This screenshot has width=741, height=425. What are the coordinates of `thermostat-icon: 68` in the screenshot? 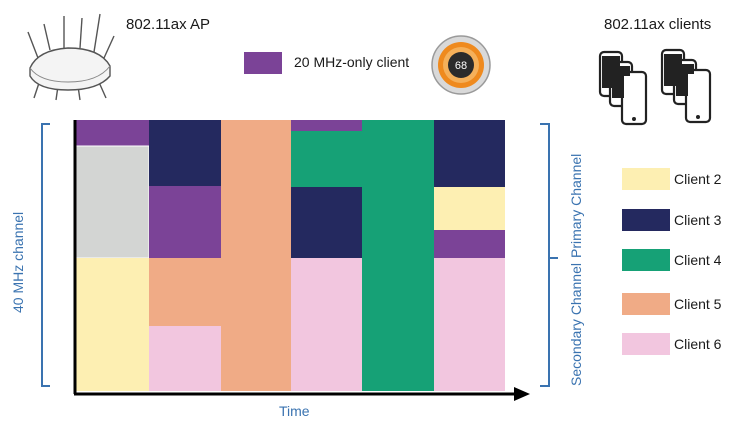 It's located at (461, 65).